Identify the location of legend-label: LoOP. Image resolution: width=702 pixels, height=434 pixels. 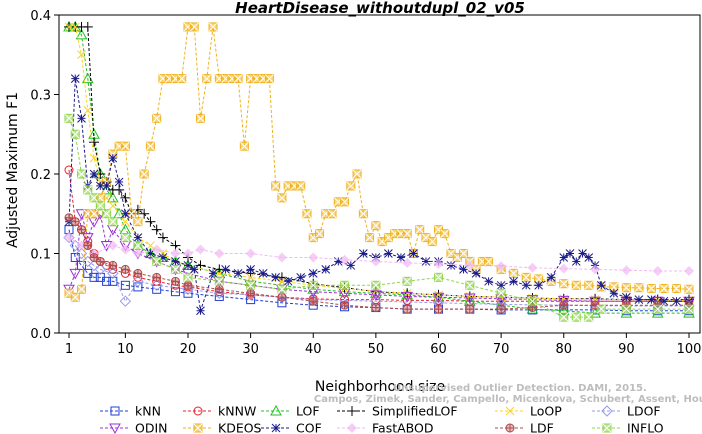
(546, 411).